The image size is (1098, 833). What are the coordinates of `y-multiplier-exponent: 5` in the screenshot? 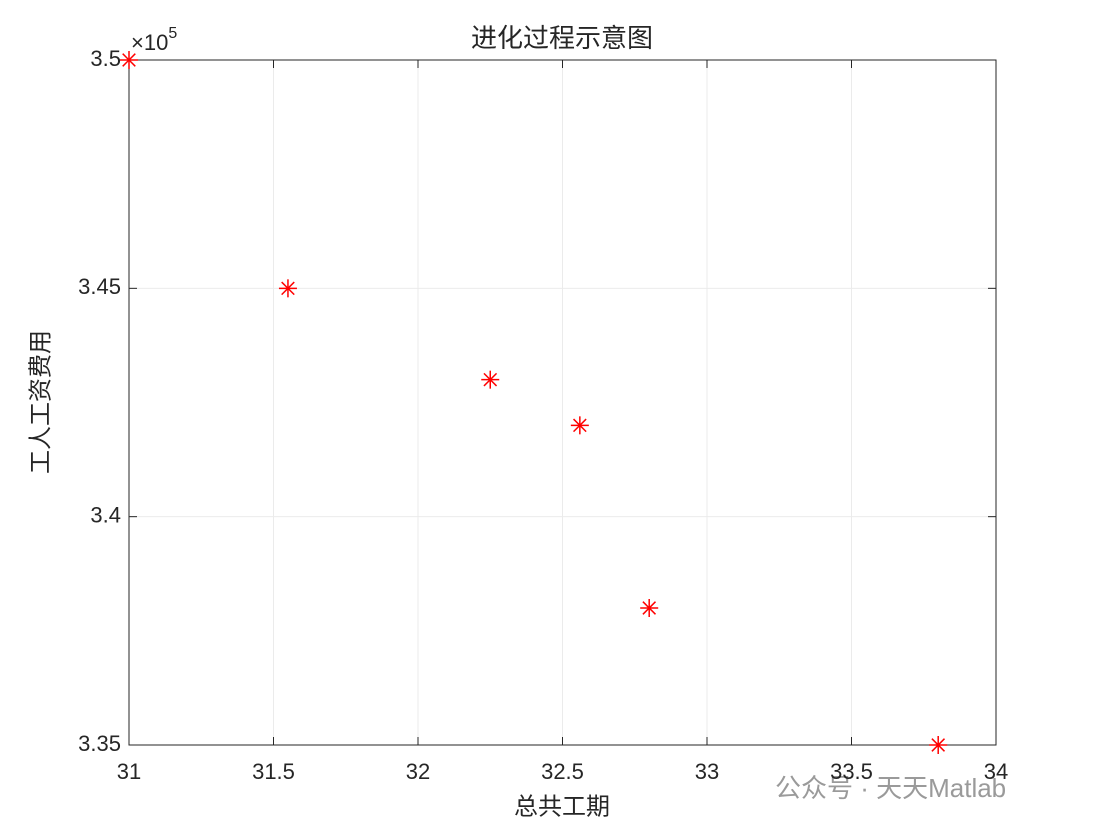 It's located at (172, 33).